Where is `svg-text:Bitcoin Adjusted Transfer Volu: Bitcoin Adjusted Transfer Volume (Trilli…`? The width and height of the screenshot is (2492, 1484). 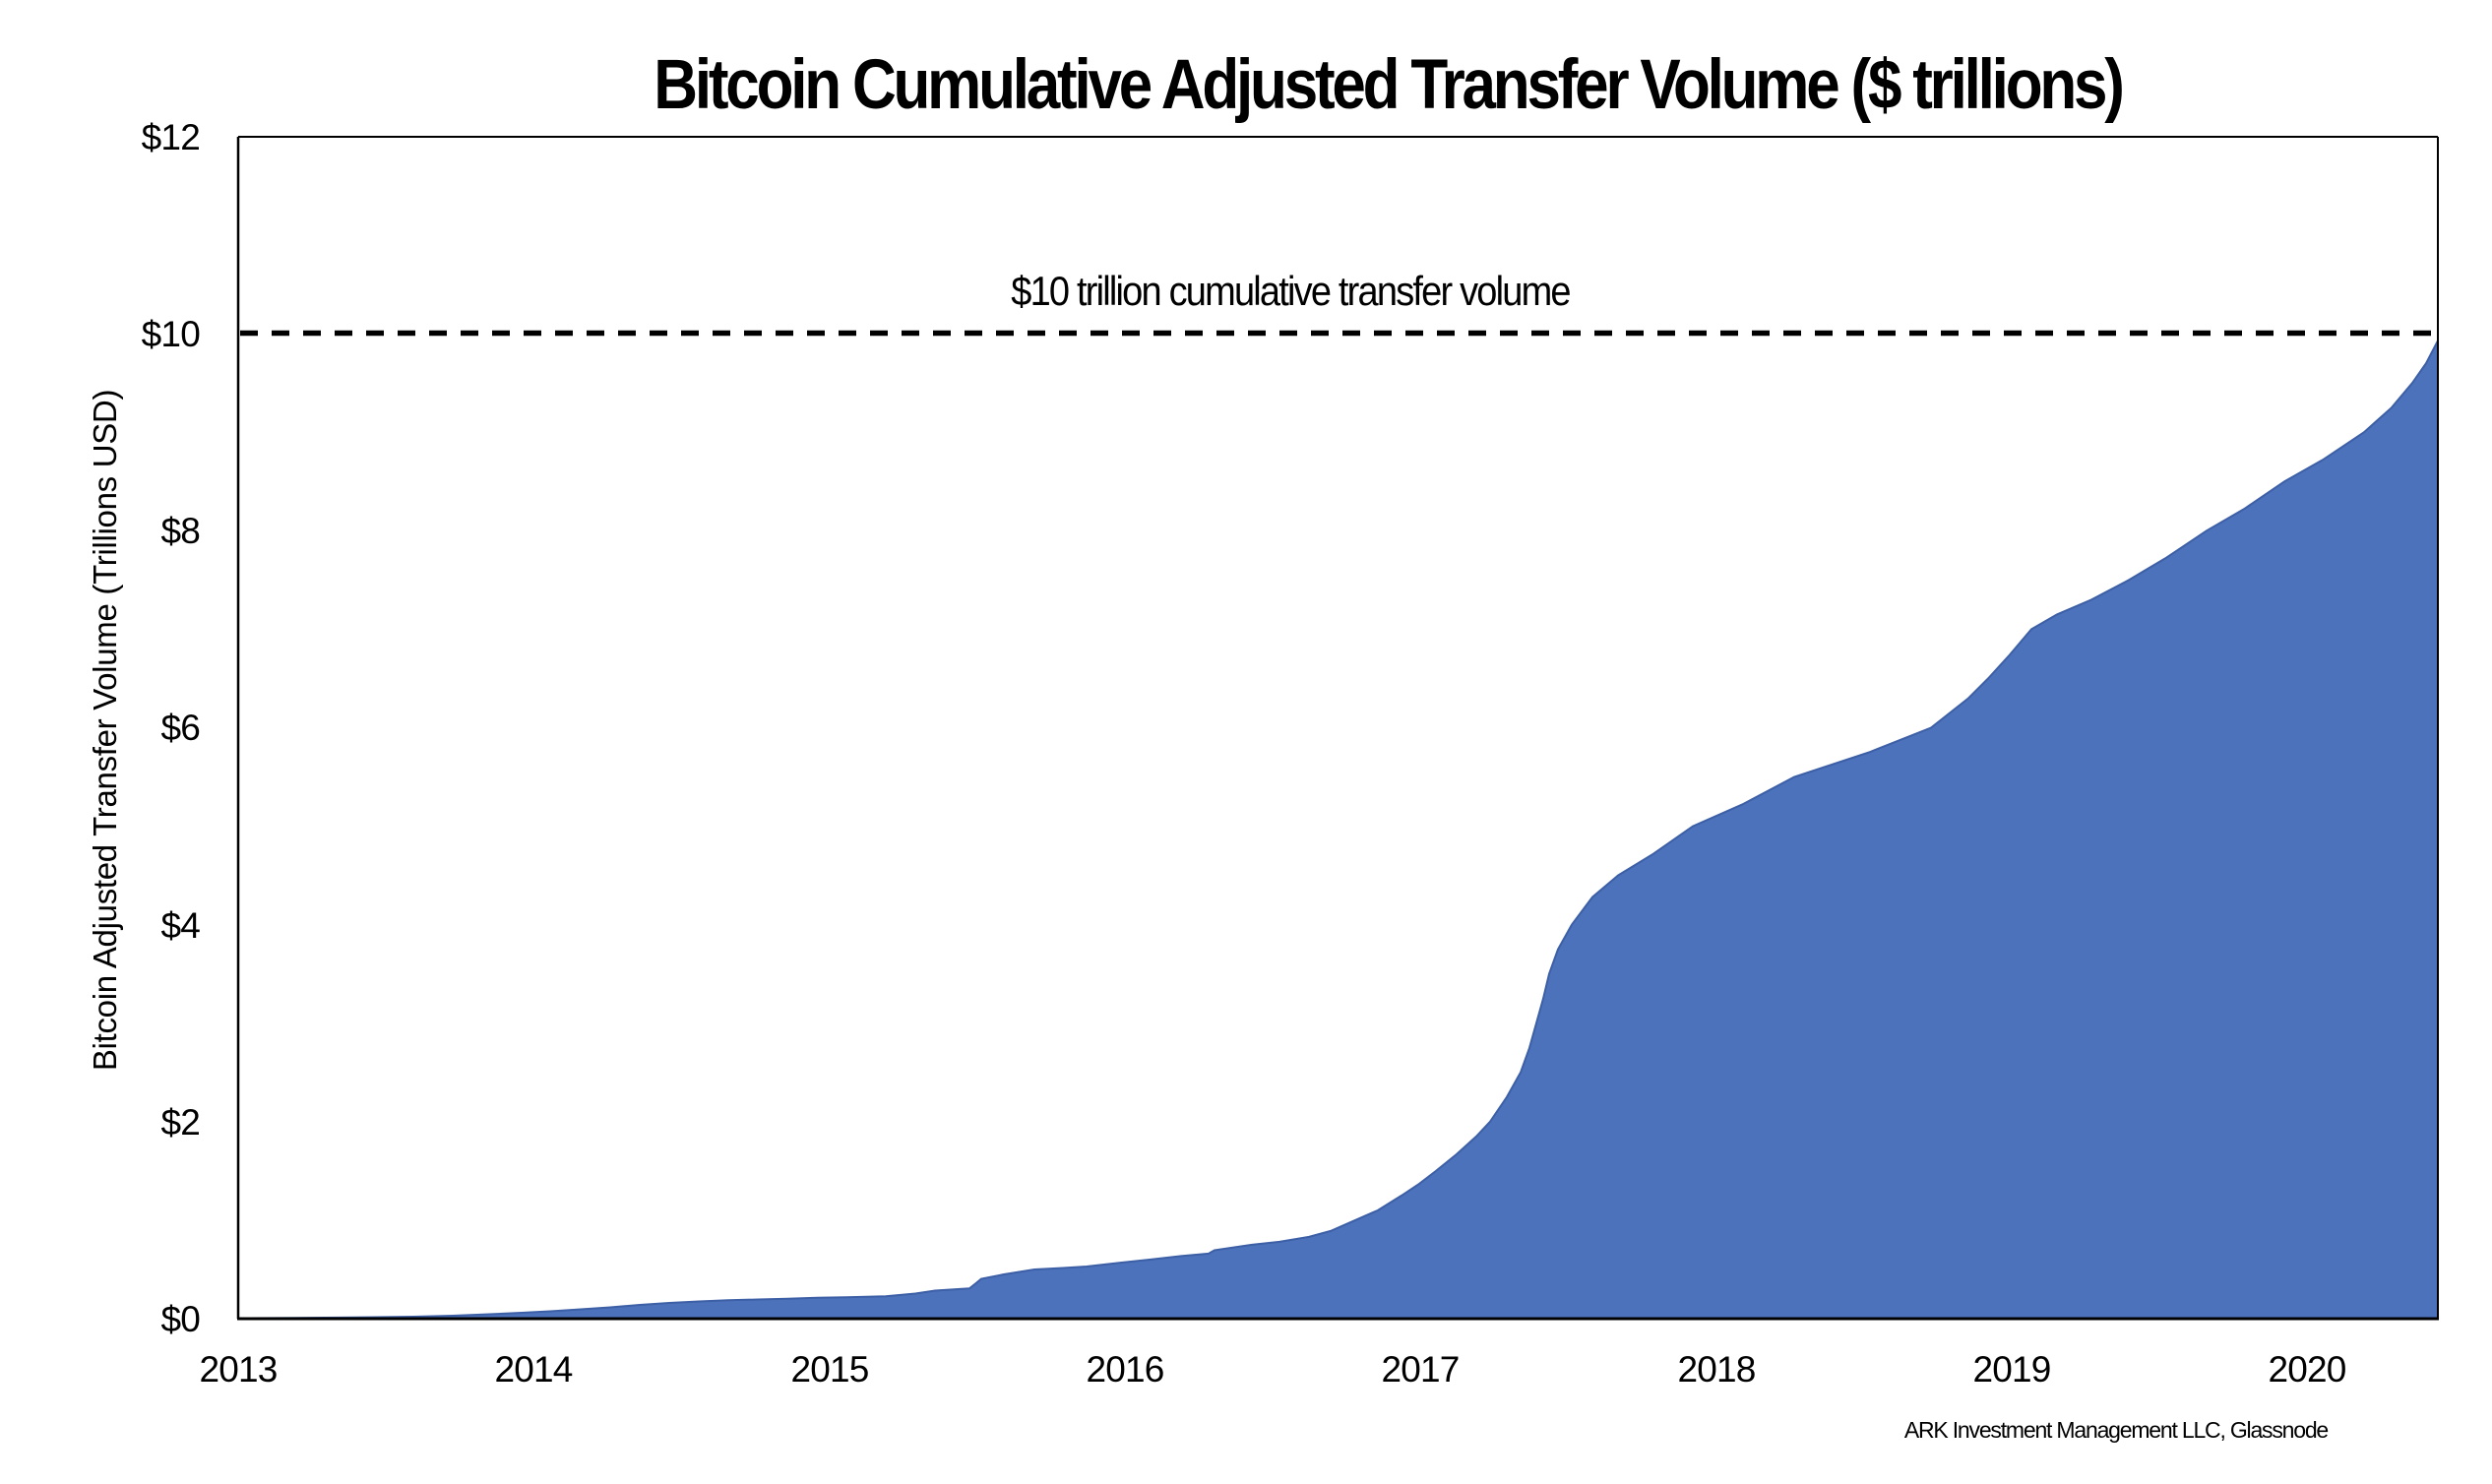
svg-text:Bitcoin Adjusted Transfer Volu: Bitcoin Adjusted Transfer Volume (Trilli… is located at coordinates (105, 730).